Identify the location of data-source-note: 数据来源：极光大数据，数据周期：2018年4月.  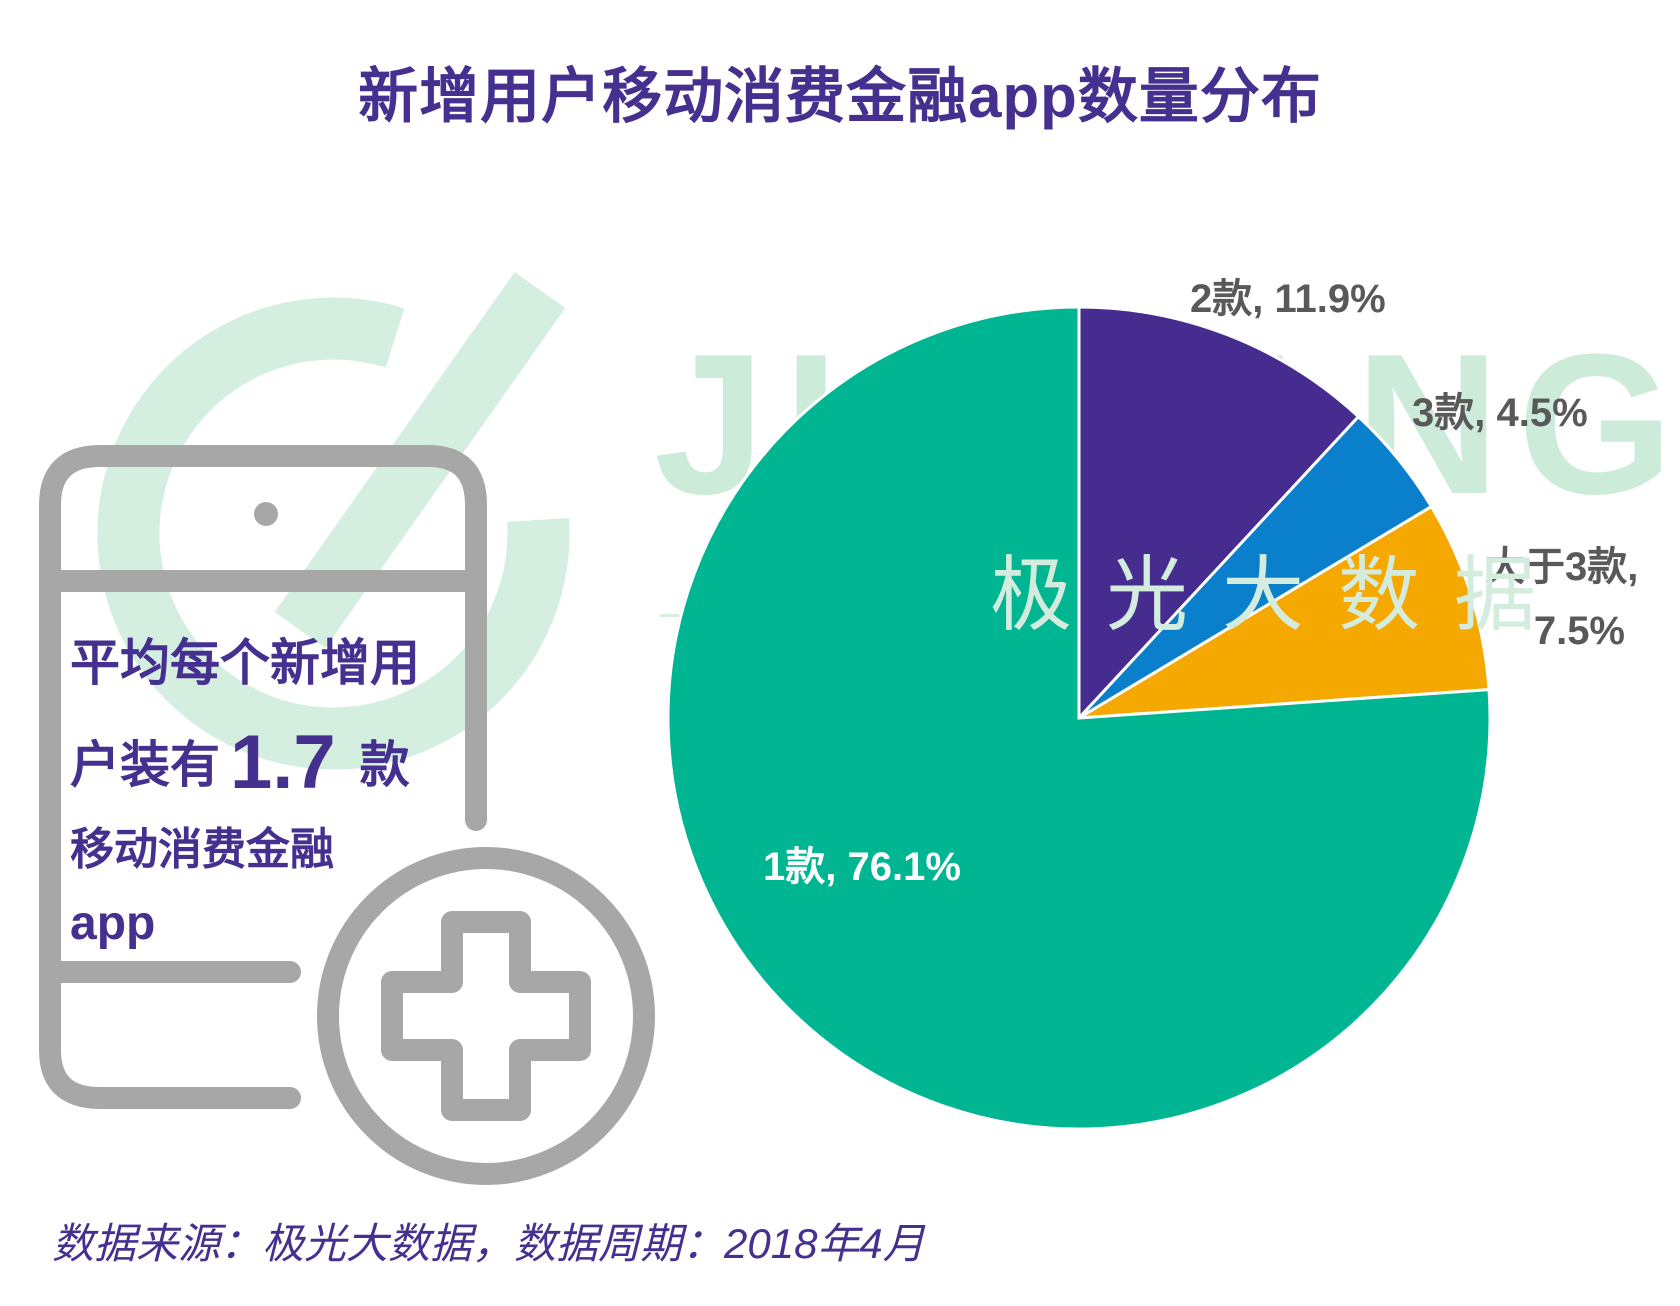
(488, 1243).